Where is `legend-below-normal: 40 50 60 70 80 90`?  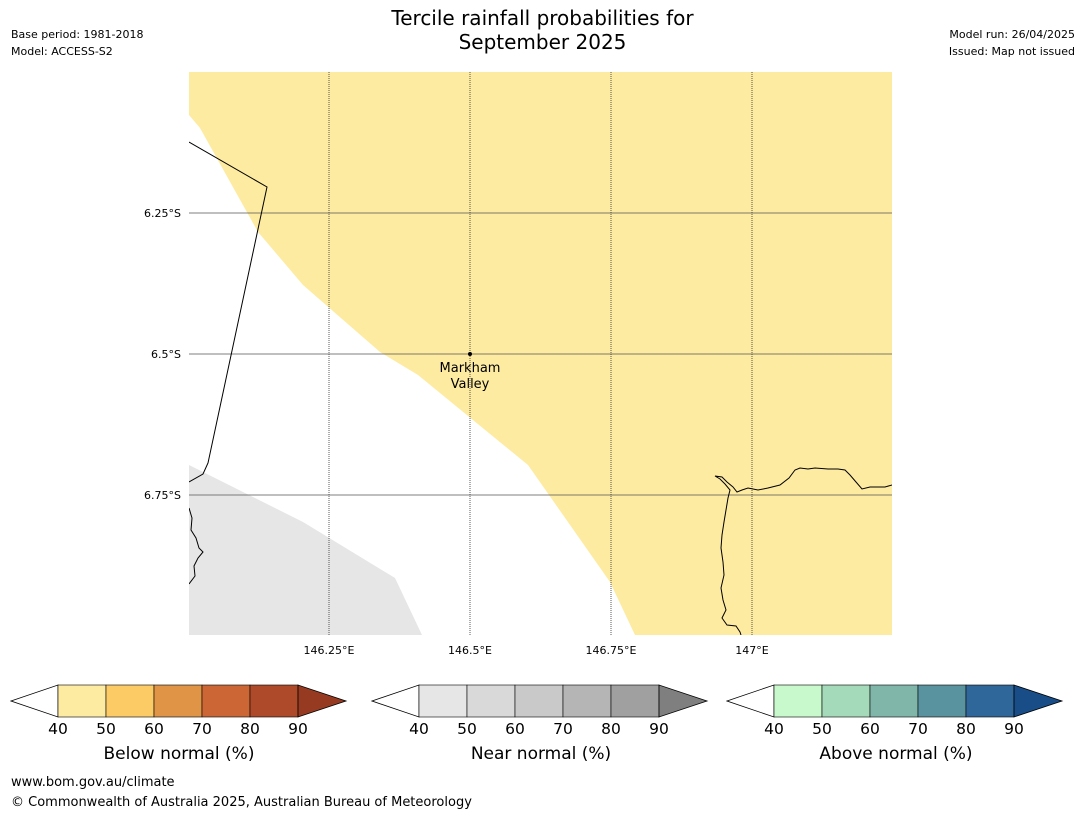 legend-below-normal: 40 50 60 70 80 90 is located at coordinates (179, 709).